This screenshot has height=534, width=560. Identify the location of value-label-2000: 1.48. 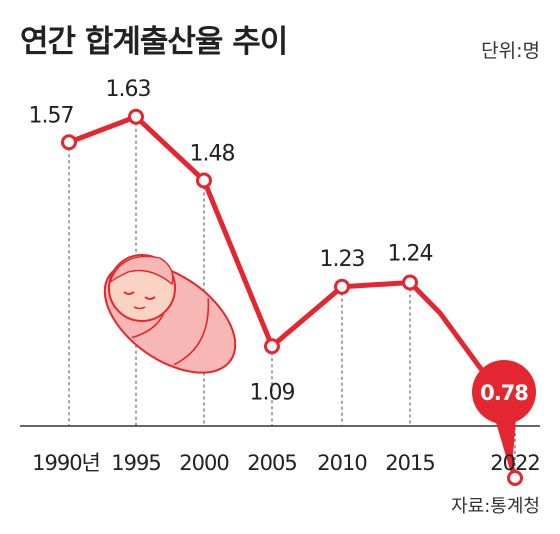
(212, 154).